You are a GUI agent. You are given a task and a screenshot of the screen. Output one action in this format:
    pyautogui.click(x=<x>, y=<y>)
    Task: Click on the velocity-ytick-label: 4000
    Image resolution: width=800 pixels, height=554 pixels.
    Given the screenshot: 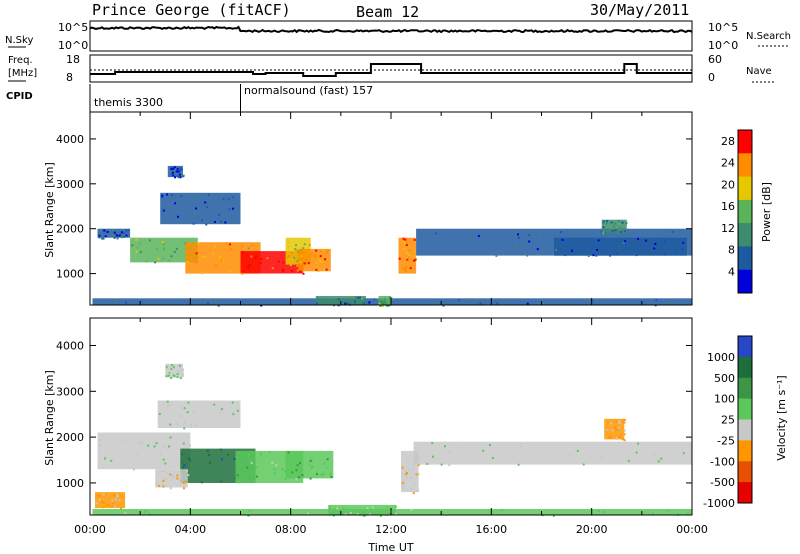 What is the action you would take?
    pyautogui.click(x=70, y=345)
    